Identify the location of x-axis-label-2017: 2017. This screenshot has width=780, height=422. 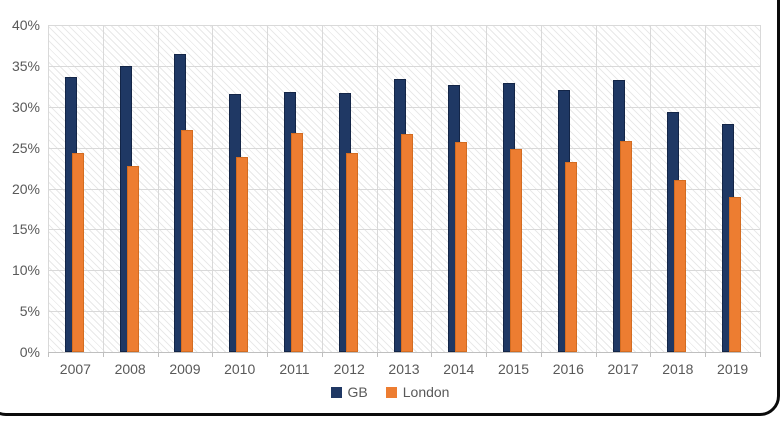
(623, 369).